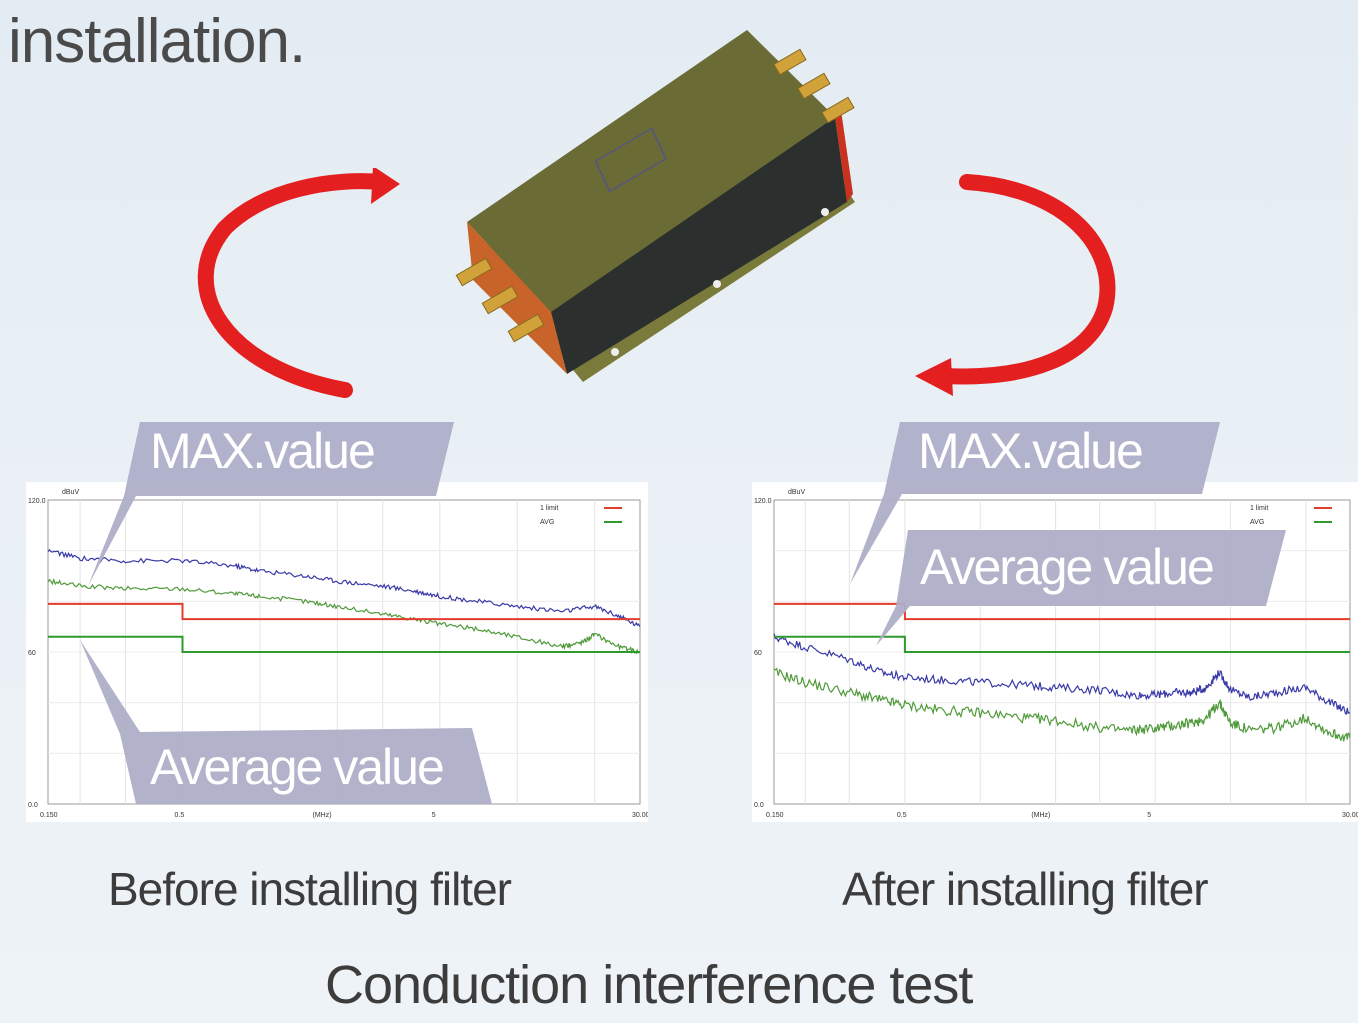 The image size is (1358, 1023). Describe the element at coordinates (1015, 285) in the screenshot. I see `cycle-arrow-right-icon` at that location.